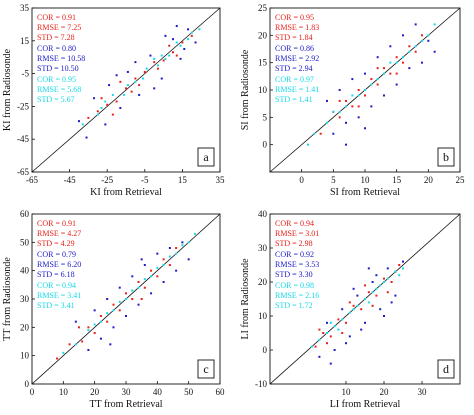 Image resolution: width=474 pixels, height=415 pixels. I want to click on y-tick-label: -5, so click(26, 74).